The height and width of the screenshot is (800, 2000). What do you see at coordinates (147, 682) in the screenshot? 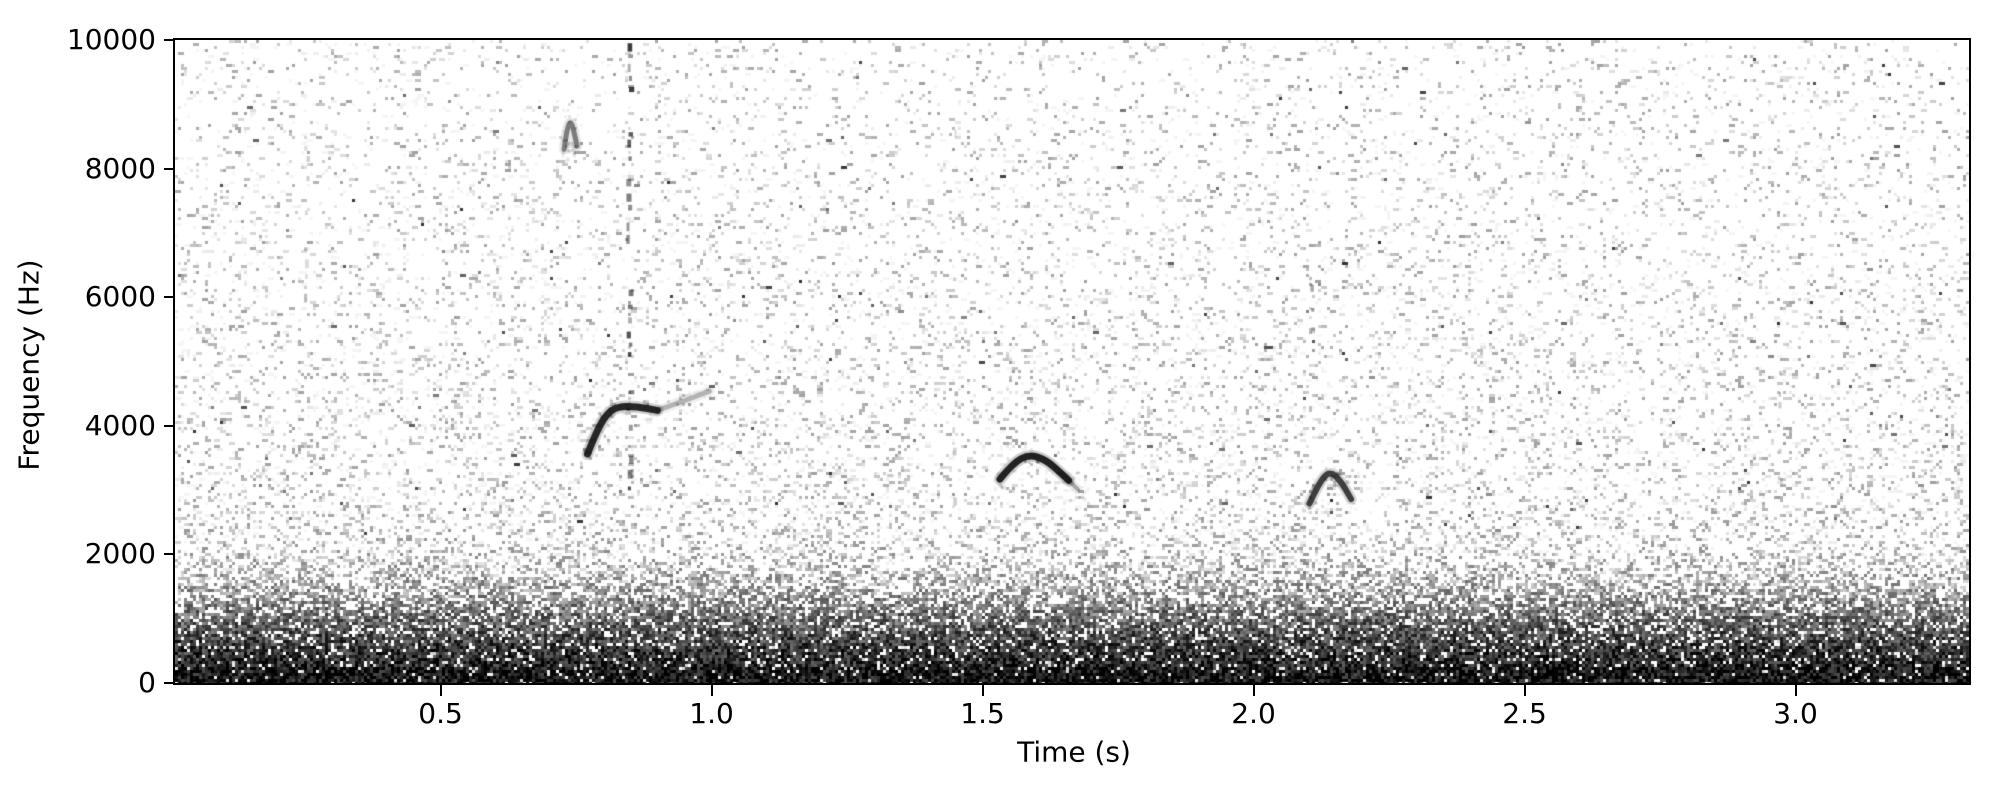
I see `y-tick-label: 0` at bounding box center [147, 682].